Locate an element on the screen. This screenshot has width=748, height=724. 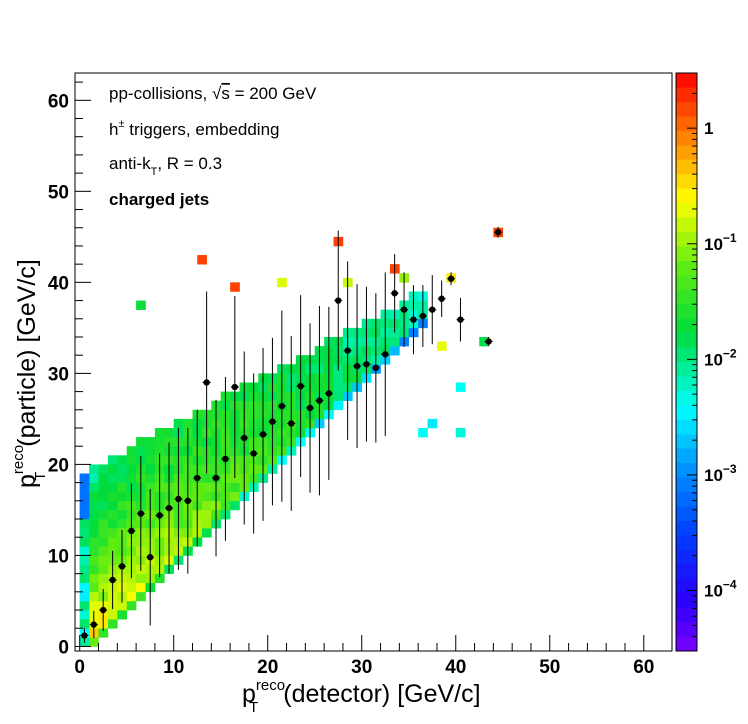
annotation-triggers: h± triggers, embedding is located at coordinates (194, 128).